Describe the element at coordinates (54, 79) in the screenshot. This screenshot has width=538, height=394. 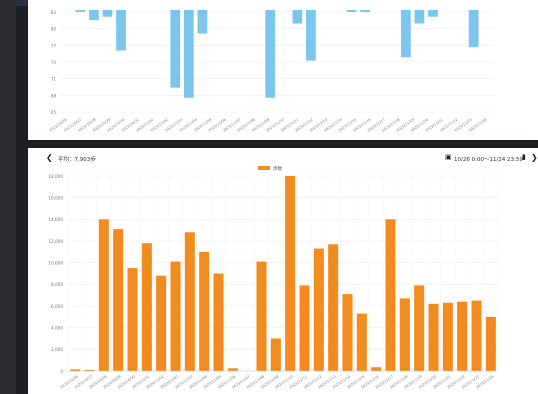
I see `y-tick-label: 71` at that location.